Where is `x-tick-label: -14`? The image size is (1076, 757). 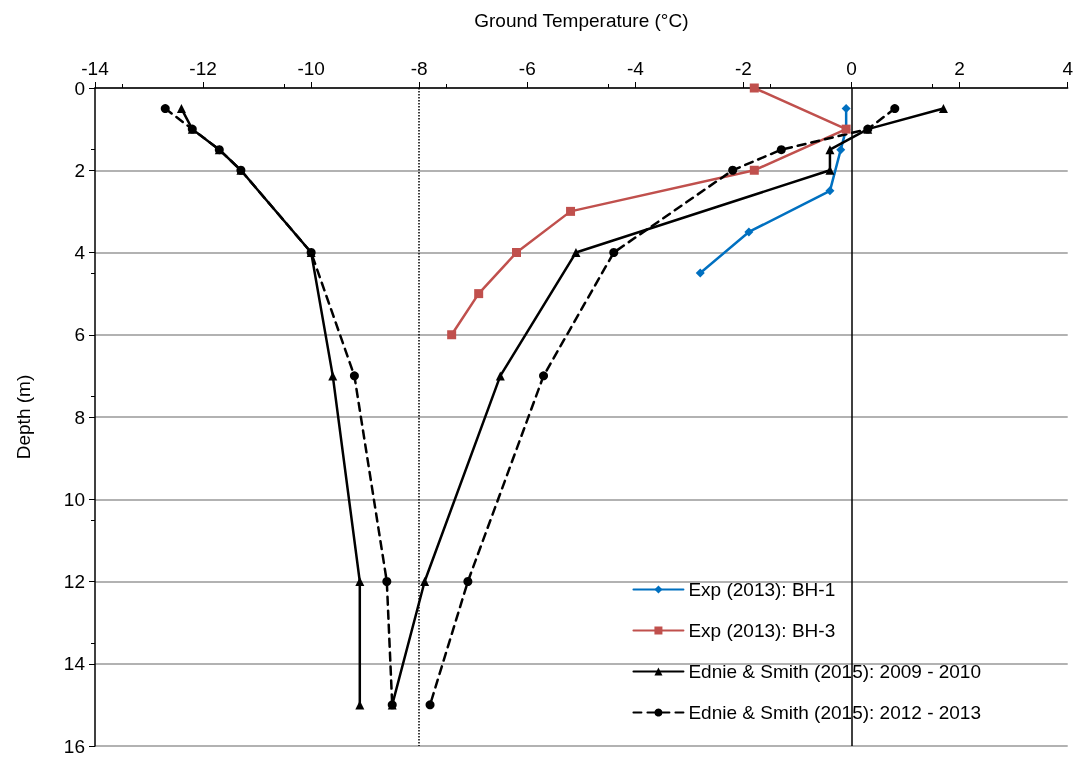 x-tick-label: -14 is located at coordinates (95, 68).